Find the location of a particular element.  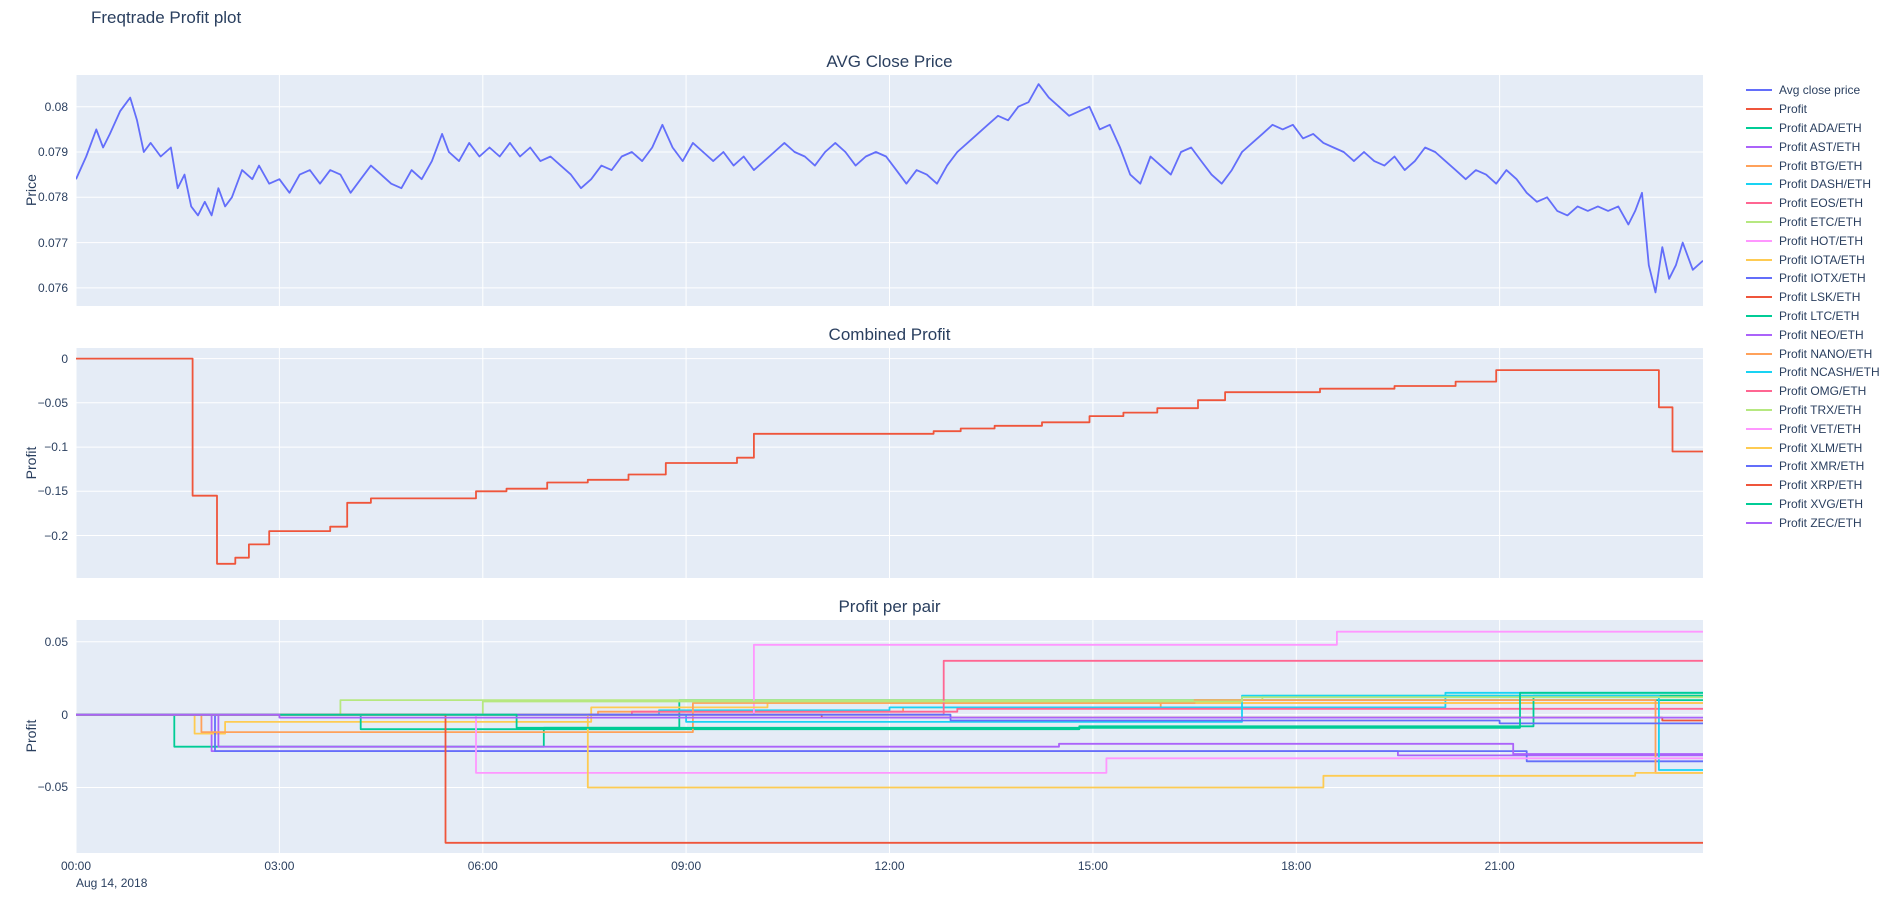

legend-item-profit-iotx-eth: Profit IOTX/ETH is located at coordinates (1813, 278).